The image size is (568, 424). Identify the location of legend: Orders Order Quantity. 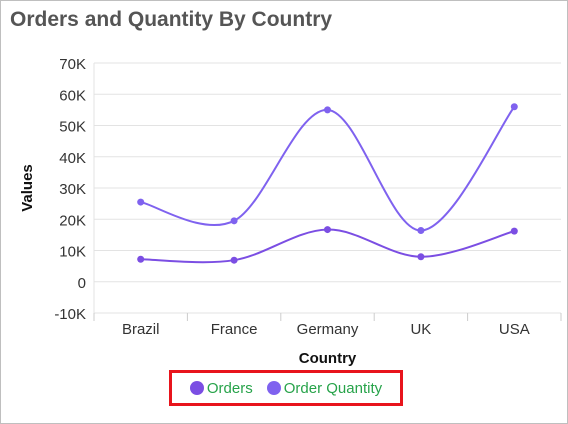
(286, 388).